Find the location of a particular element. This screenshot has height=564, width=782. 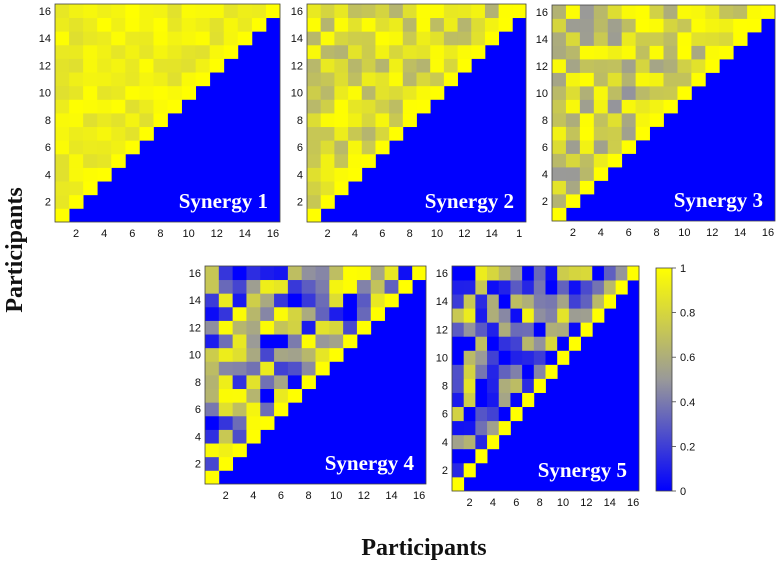

heatmap-panel-1: 2 4 6 8 10 12 14 16 2 4 6 8 10 12 14 16 Synergy 1 is located at coordinates (160, 121).